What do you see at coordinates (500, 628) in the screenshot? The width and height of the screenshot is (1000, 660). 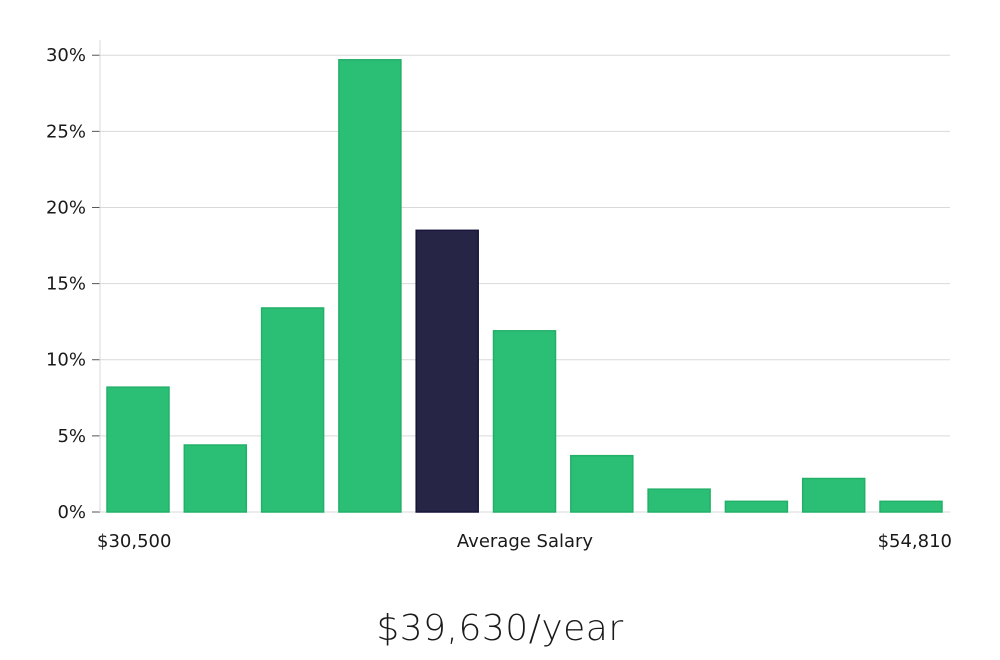 I see `average-salary-value: $39,630/year` at bounding box center [500, 628].